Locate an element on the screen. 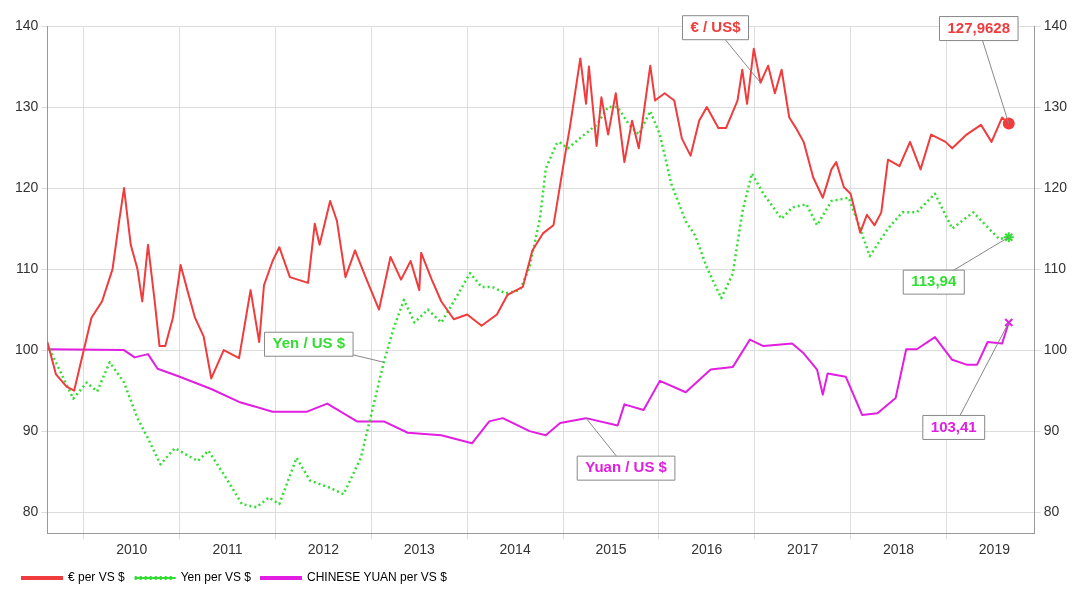  annotation: Yuan / US $ is located at coordinates (626, 467).